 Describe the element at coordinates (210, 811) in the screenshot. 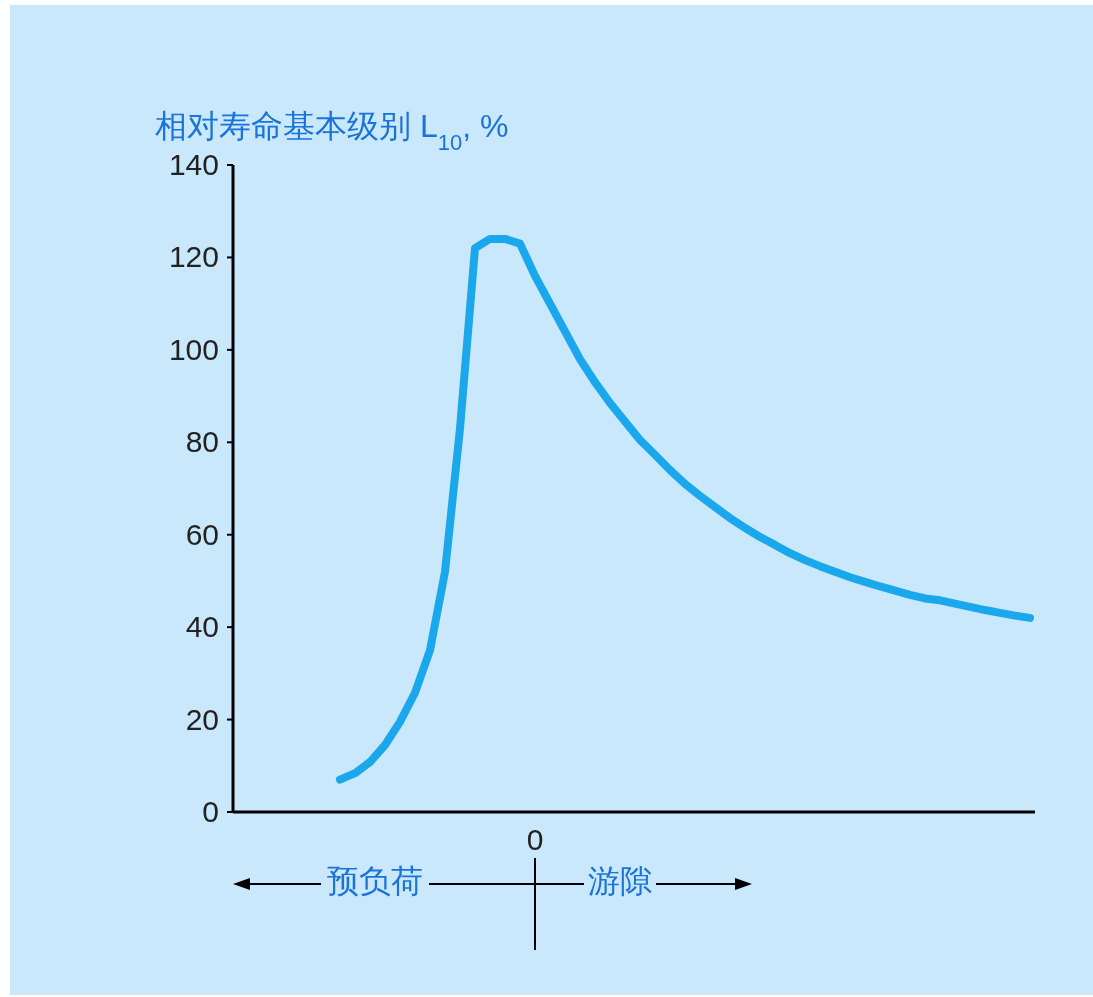

I see `y-tick-label: 0` at that location.